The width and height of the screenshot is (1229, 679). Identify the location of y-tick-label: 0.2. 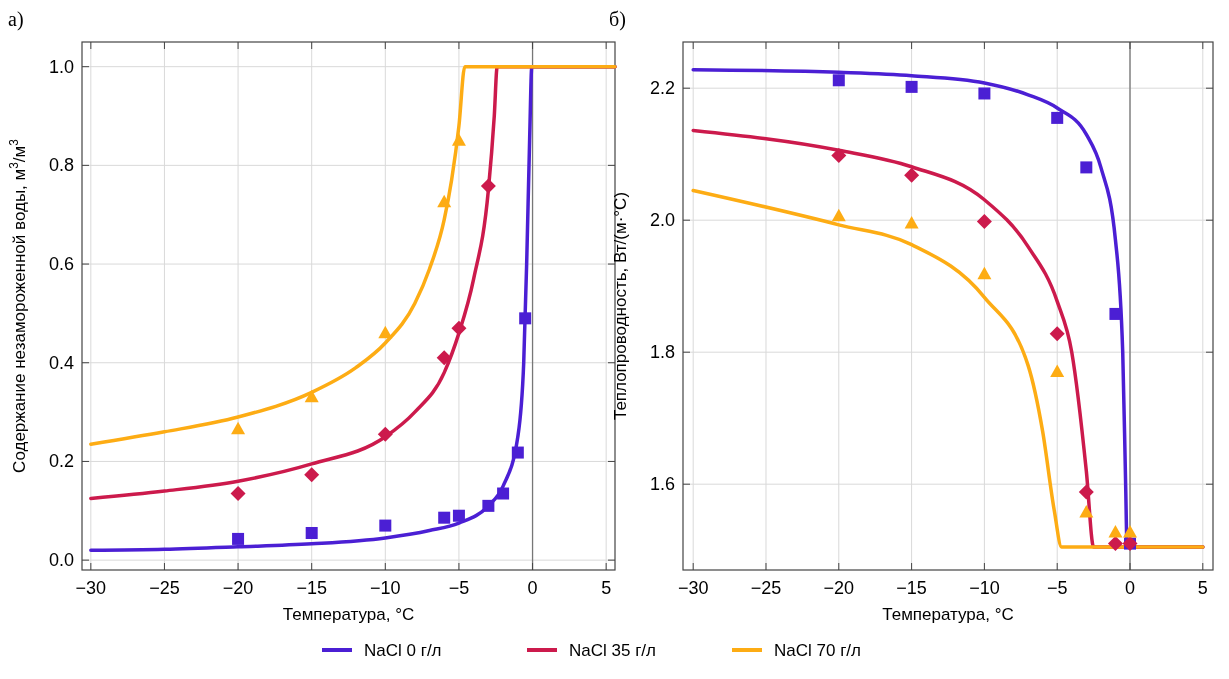
(61, 461).